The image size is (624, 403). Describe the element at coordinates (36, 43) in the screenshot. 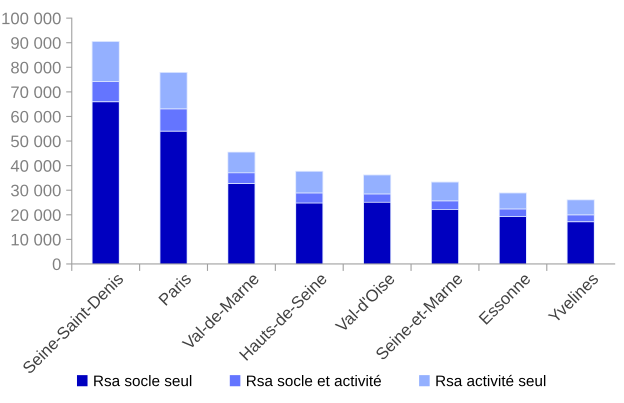

I see `y-tick-label: 90 000` at that location.